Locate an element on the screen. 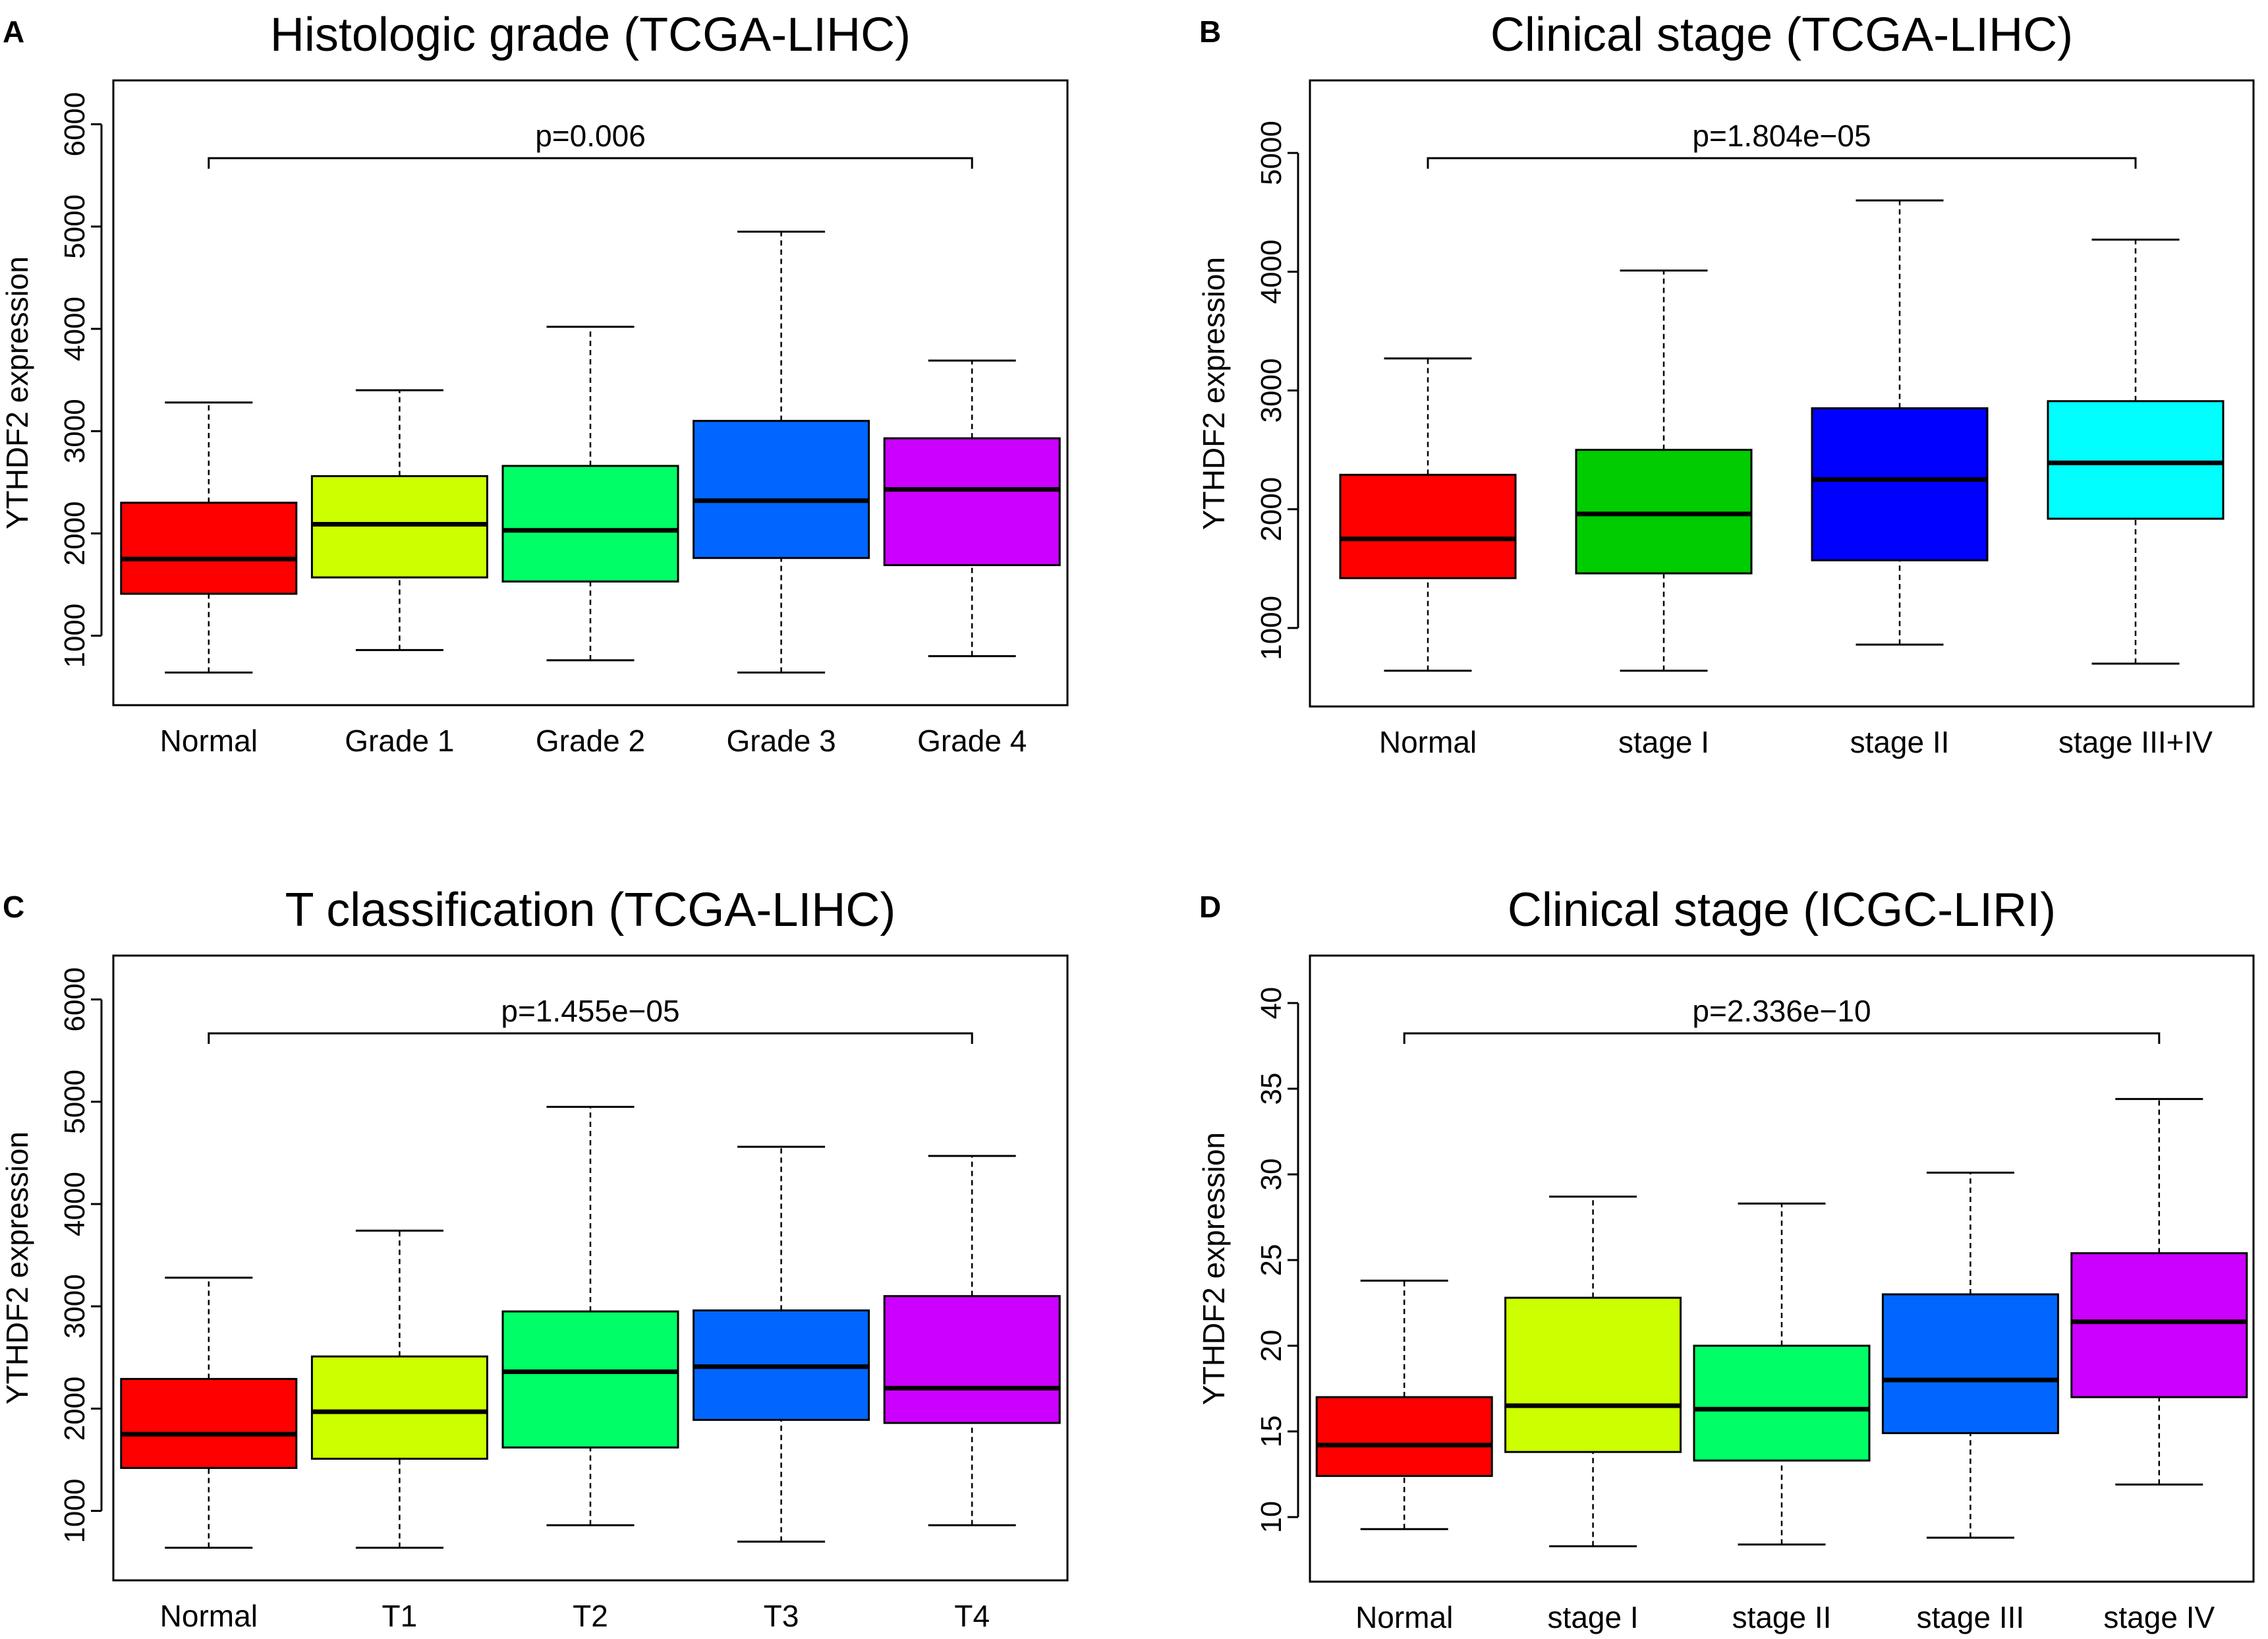 The width and height of the screenshot is (2268, 1639). y-tick-label: 10 is located at coordinates (1271, 1517).